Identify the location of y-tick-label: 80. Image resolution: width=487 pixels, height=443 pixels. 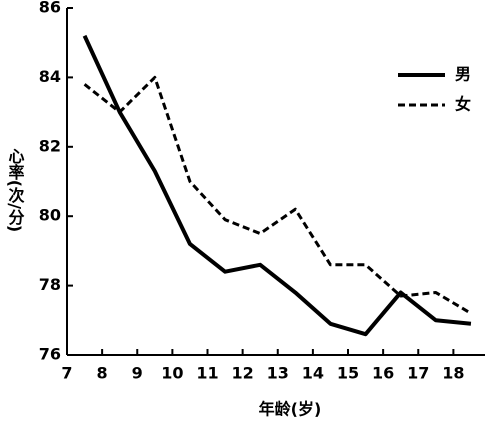
(50, 215).